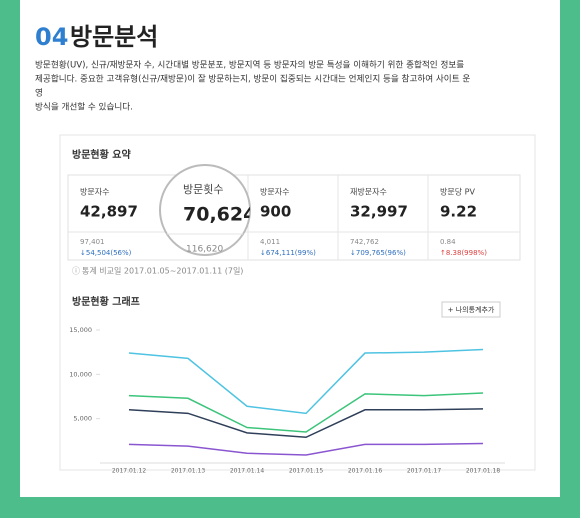 The image size is (580, 522). What do you see at coordinates (114, 37) in the screenshot?
I see `section-title: 방문분석` at bounding box center [114, 37].